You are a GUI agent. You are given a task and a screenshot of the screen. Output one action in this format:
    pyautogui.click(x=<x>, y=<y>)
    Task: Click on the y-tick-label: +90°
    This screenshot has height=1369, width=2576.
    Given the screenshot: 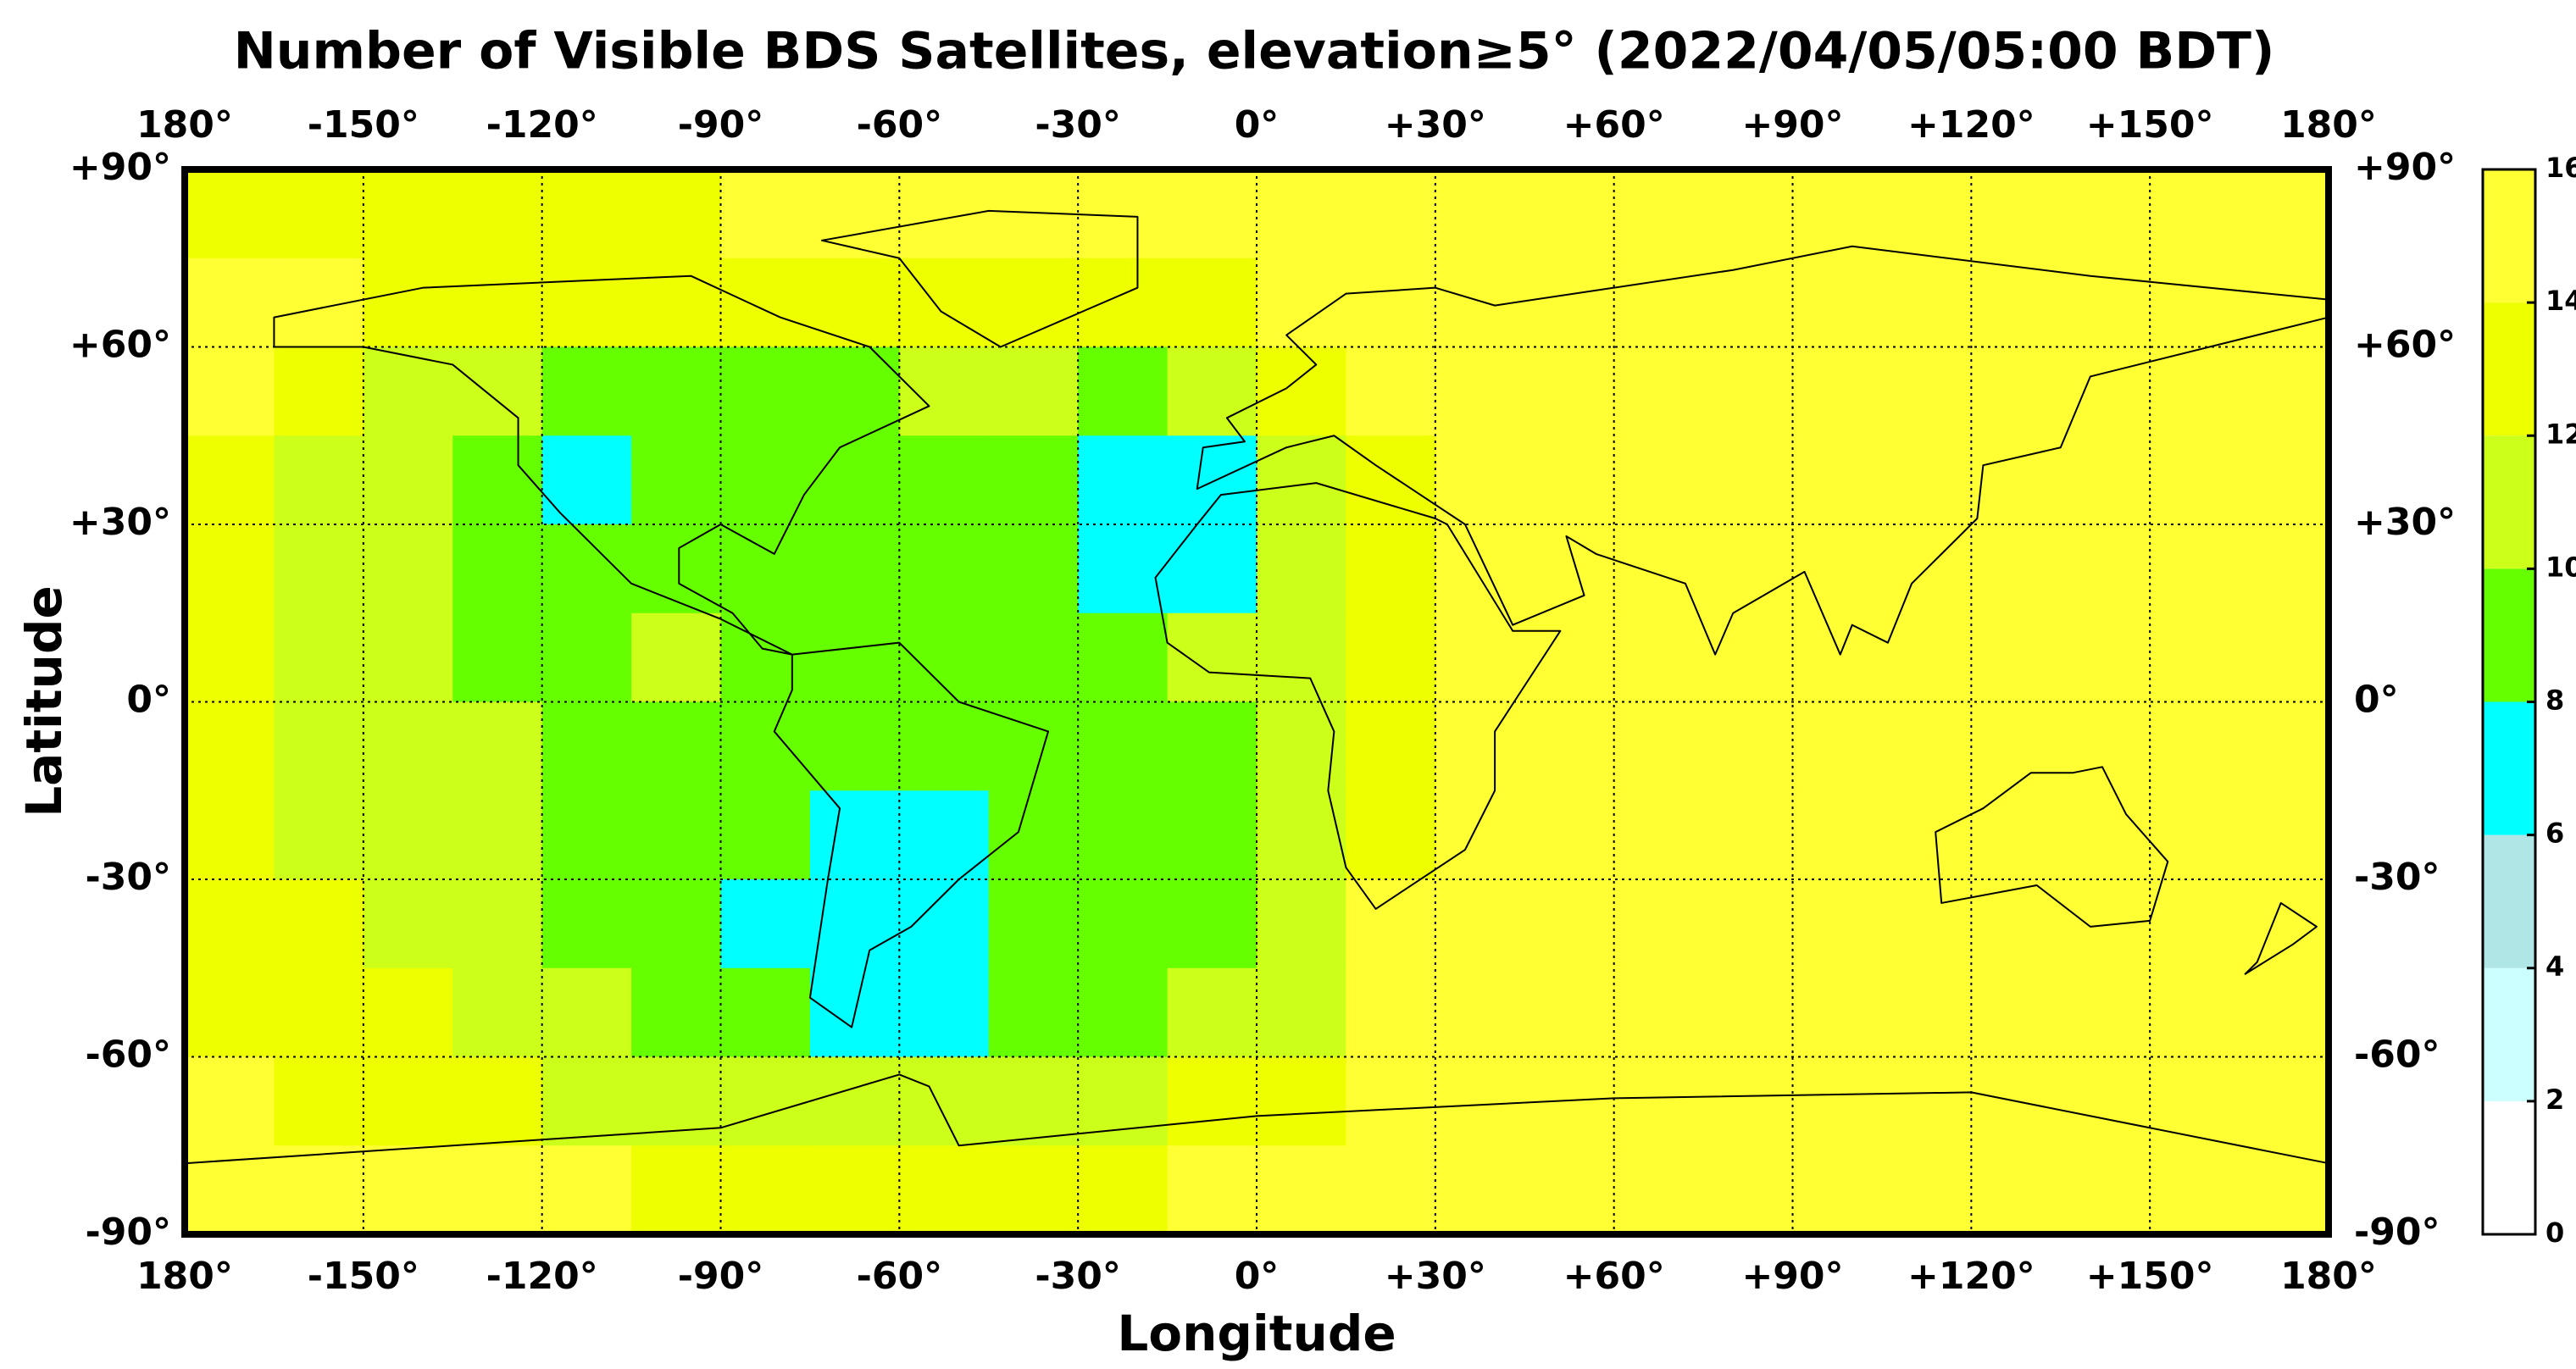 What is the action you would take?
    pyautogui.click(x=120, y=167)
    